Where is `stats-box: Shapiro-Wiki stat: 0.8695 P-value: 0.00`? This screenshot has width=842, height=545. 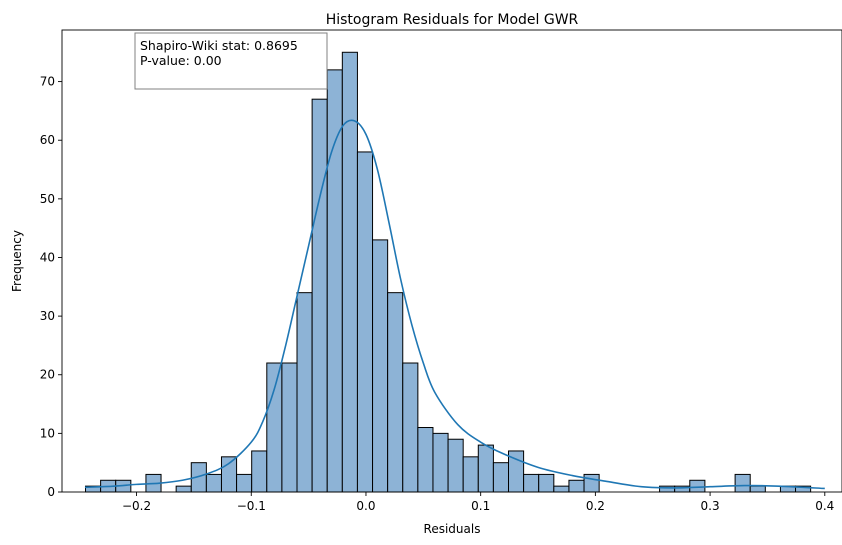 stats-box: Shapiro-Wiki stat: 0.8695 P-value: 0.00 is located at coordinates (231, 61).